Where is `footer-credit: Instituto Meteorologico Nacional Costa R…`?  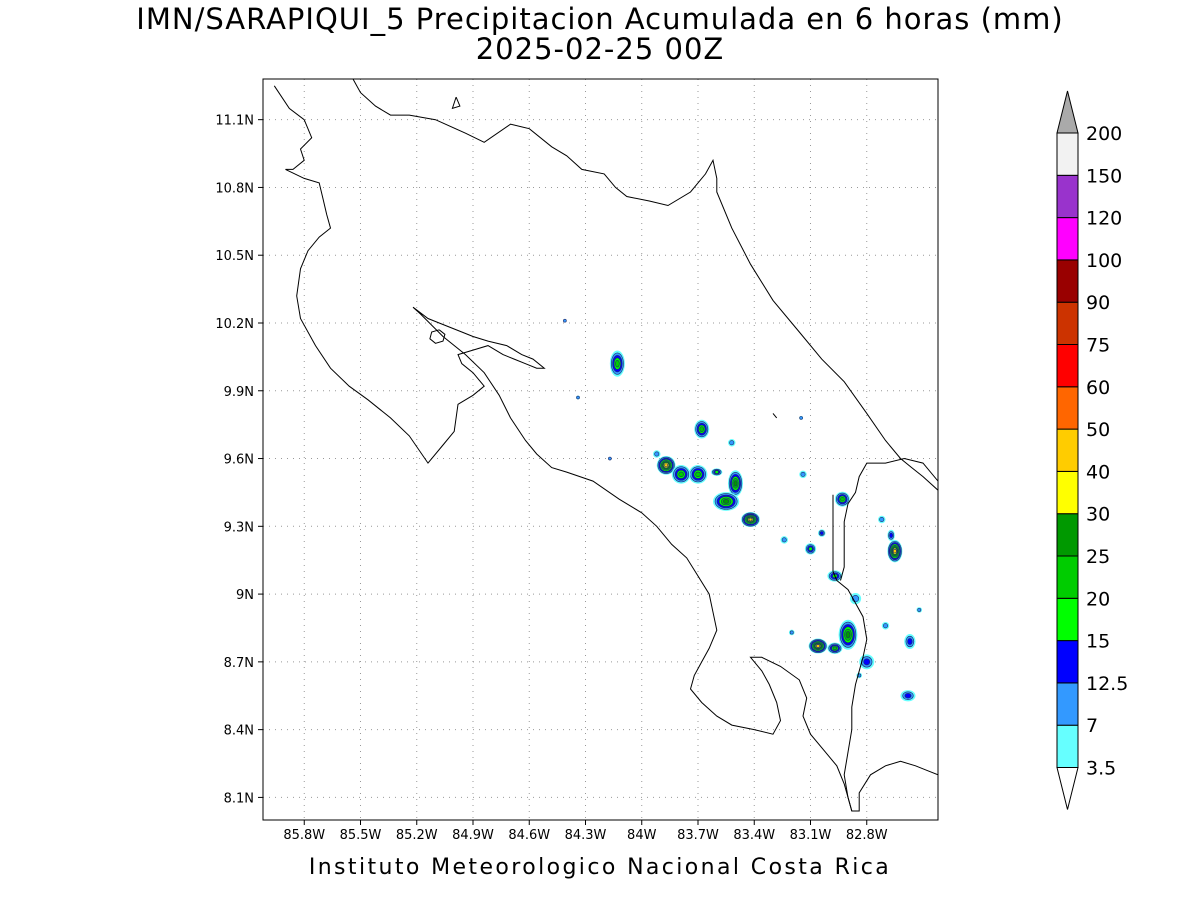 footer-credit: Instituto Meteorologico Nacional Costa R… is located at coordinates (600, 867).